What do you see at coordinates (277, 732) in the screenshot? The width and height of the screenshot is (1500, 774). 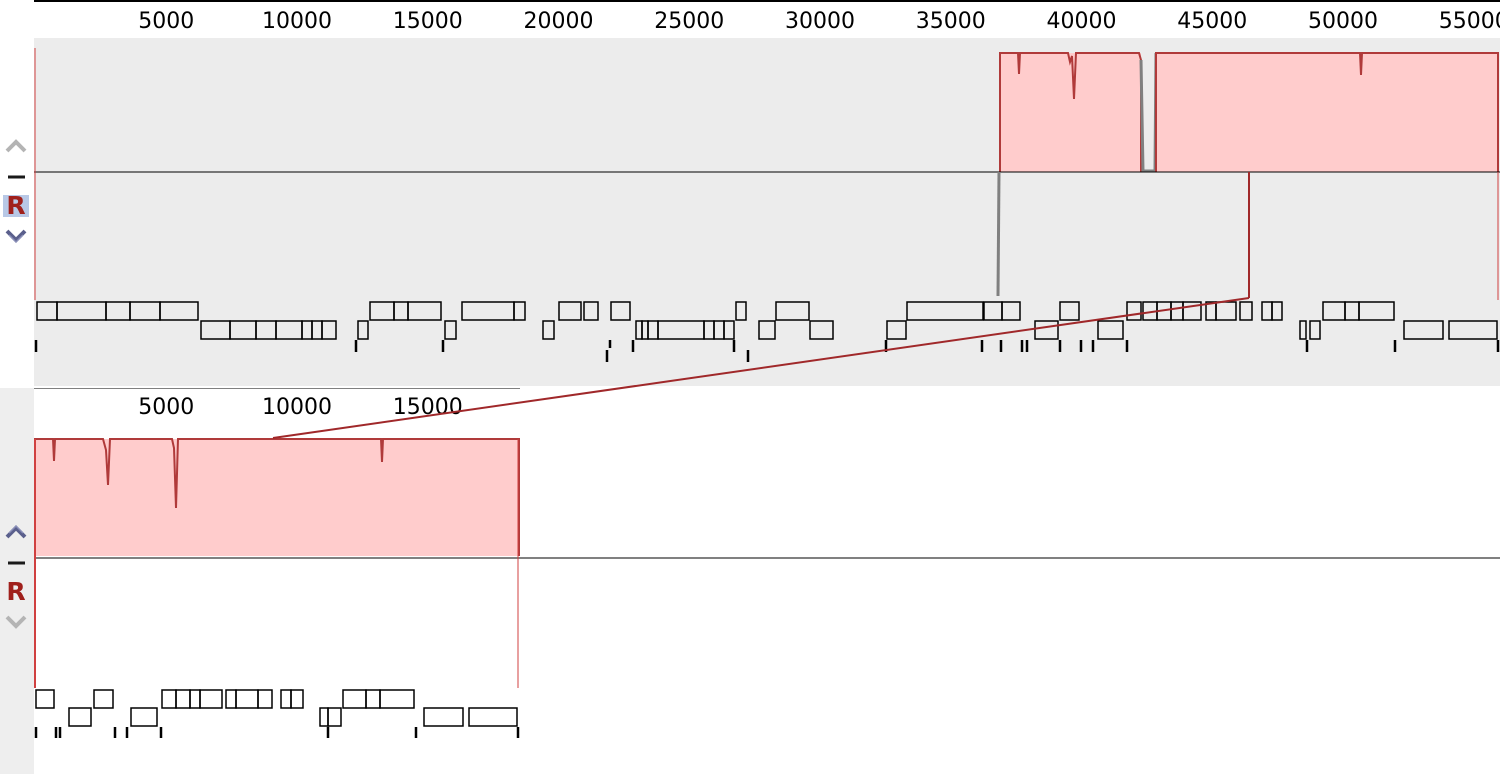 I see `feature-markers` at bounding box center [277, 732].